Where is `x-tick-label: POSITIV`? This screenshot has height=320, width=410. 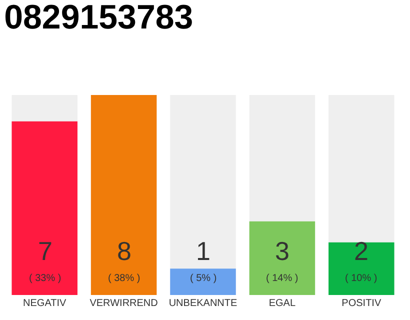
x-tick-label: POSITIV is located at coordinates (362, 303).